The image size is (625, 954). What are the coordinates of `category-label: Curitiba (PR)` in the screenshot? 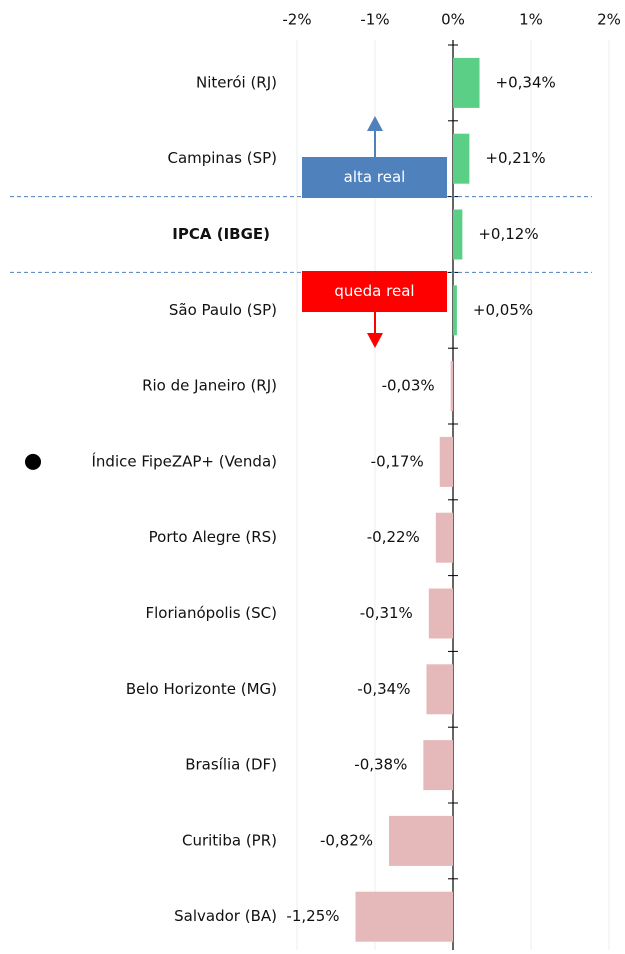 It's located at (229, 840).